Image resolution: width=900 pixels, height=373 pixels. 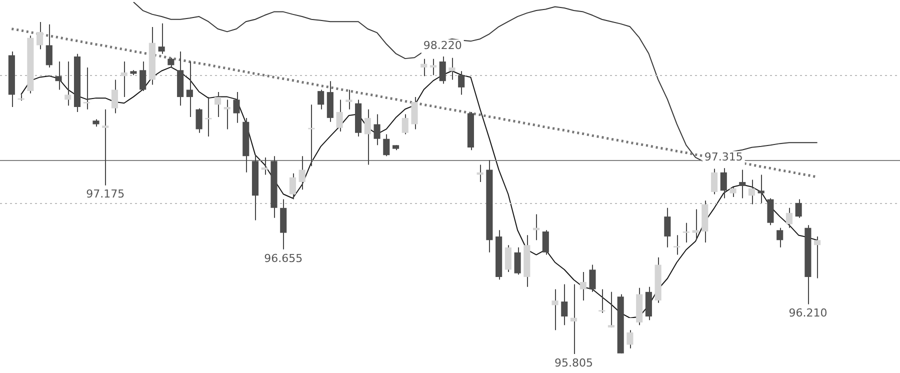 What do you see at coordinates (574, 363) in the screenshot?
I see `annotation: 95.805` at bounding box center [574, 363].